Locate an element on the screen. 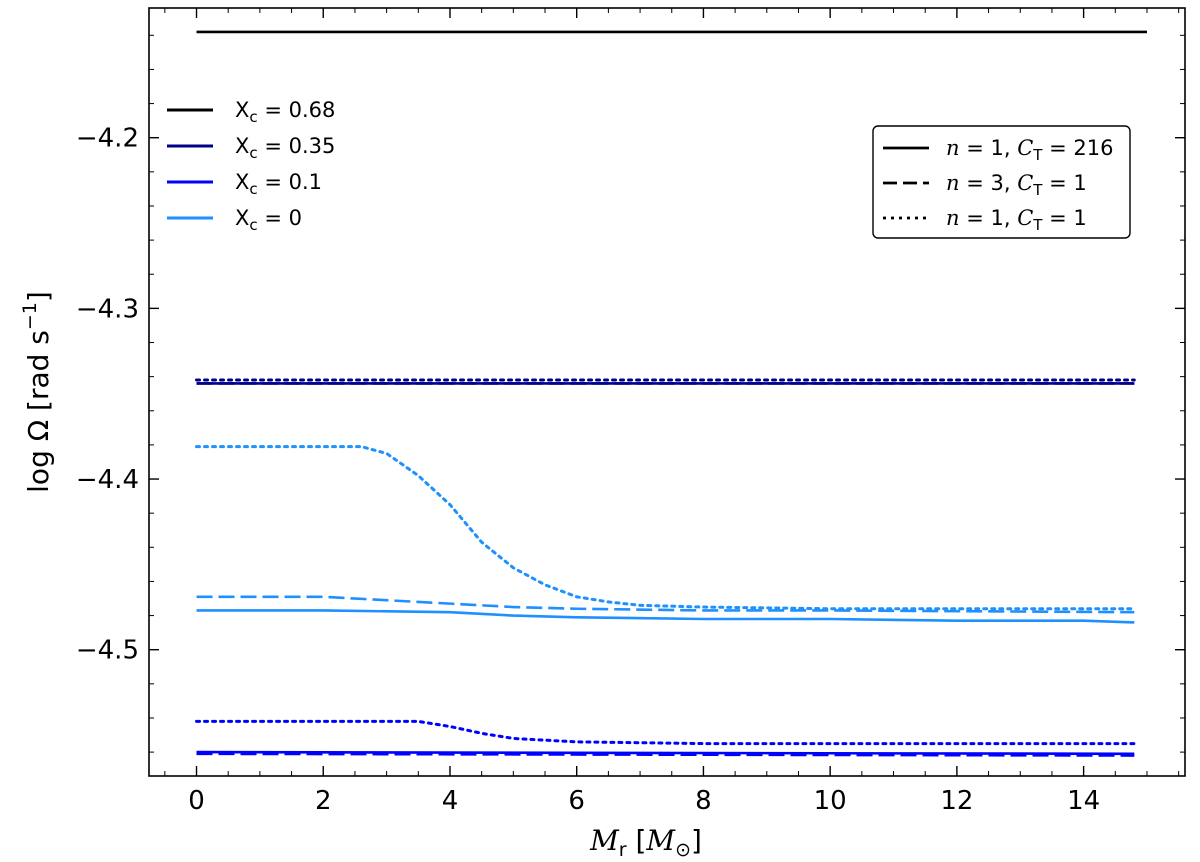 The height and width of the screenshot is (862, 1200). legend-colors: Xc = 0.68 Xc = 0.35 Xc = 0.1 Xc = 0 is located at coordinates (251, 166).